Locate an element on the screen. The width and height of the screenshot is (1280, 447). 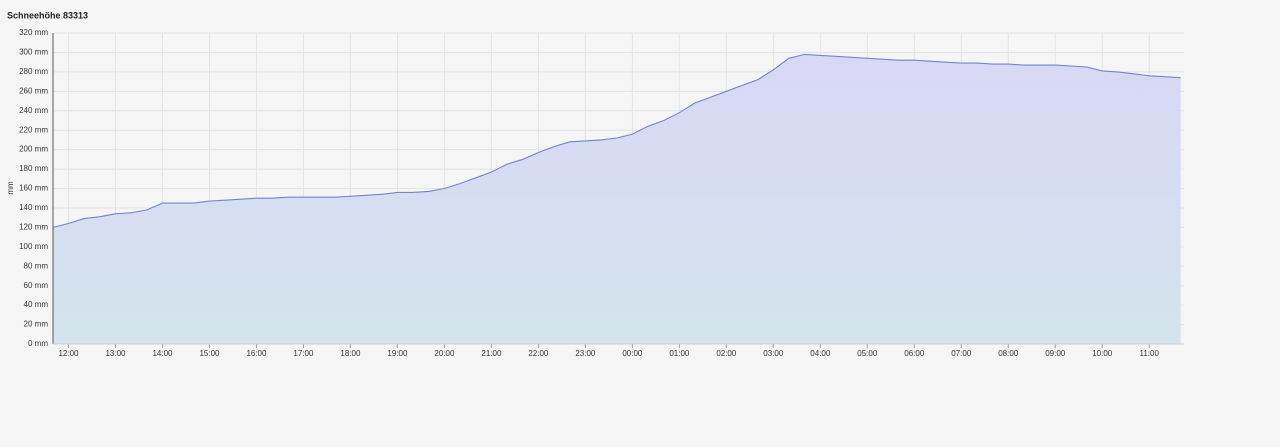
y-tick-label: 160 mm is located at coordinates (33, 188).